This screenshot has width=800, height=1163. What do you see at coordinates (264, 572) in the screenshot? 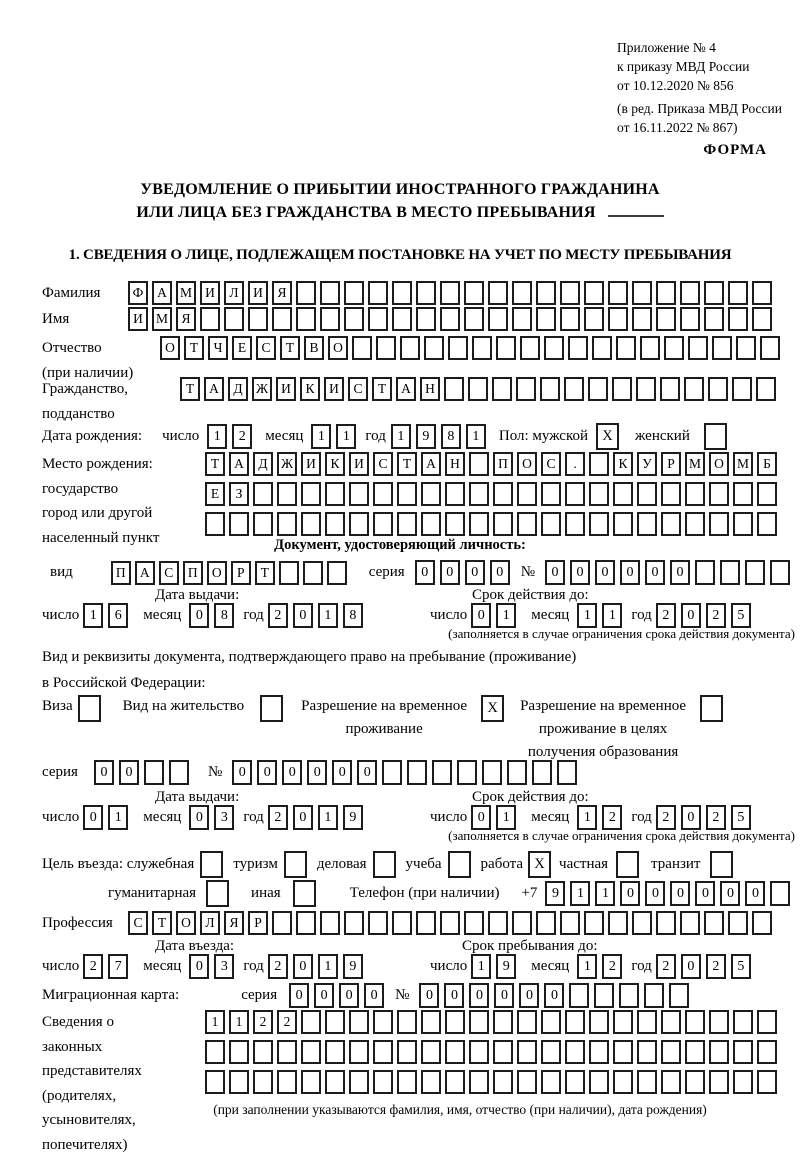
I see `char-cell: Т` at bounding box center [264, 572].